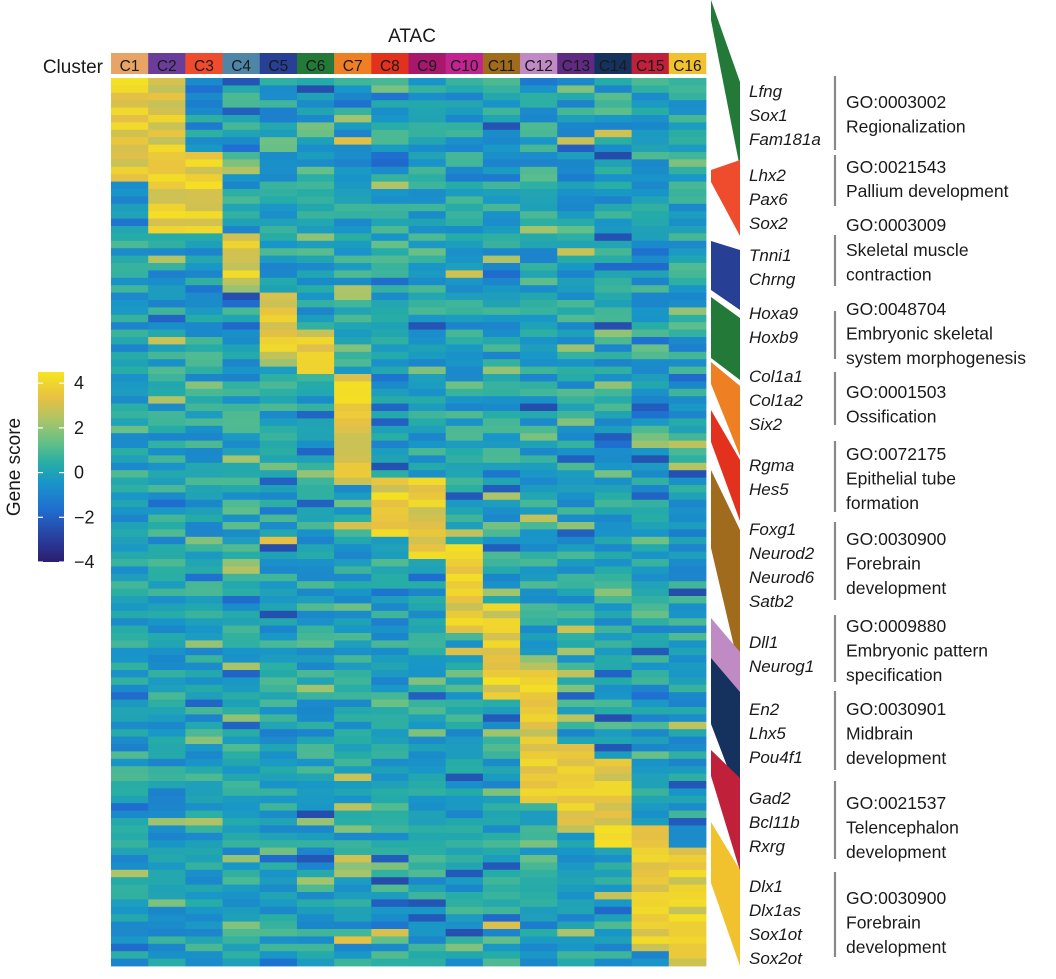 The height and width of the screenshot is (979, 1056). I want to click on cluster-swatch-C11, so click(501, 63).